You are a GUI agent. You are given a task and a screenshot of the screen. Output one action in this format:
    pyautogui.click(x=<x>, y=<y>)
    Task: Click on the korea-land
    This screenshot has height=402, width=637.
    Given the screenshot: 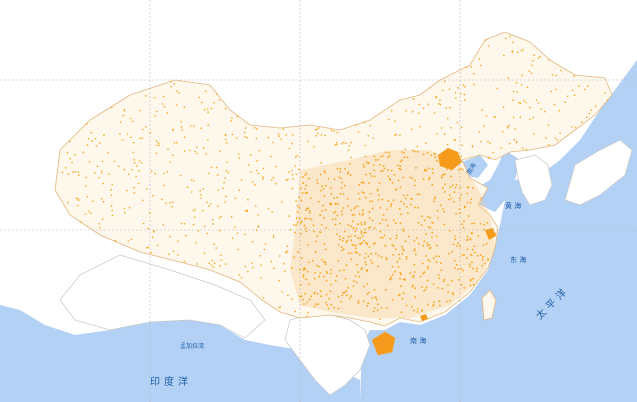 What is the action you would take?
    pyautogui.click(x=533, y=180)
    